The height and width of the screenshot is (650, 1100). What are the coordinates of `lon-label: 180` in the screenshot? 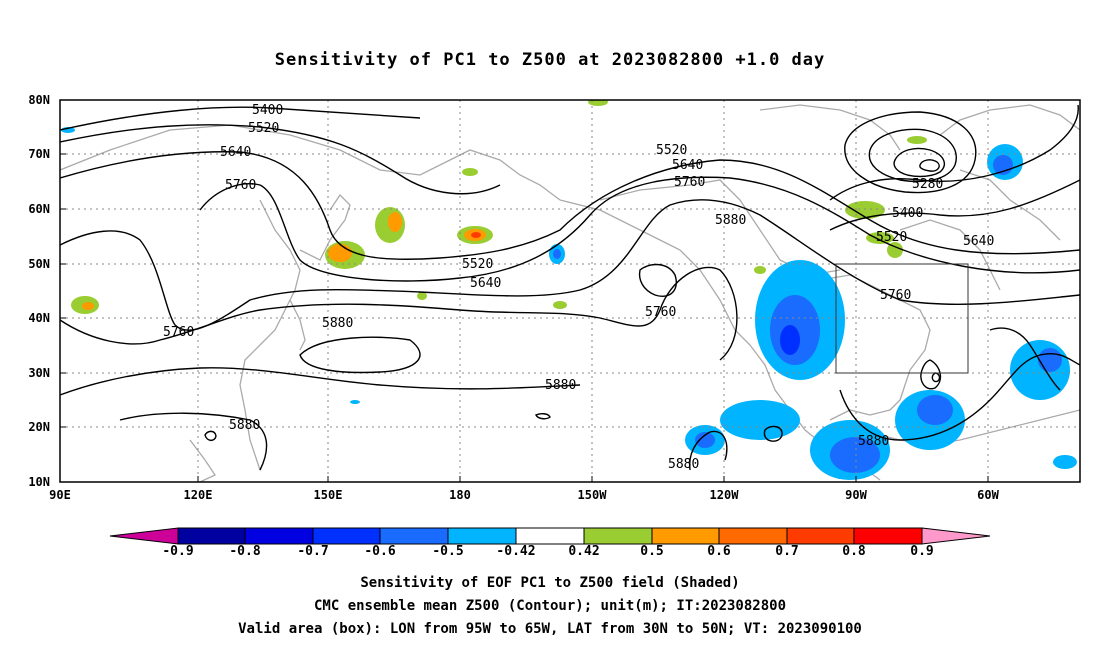 It's located at (460, 495).